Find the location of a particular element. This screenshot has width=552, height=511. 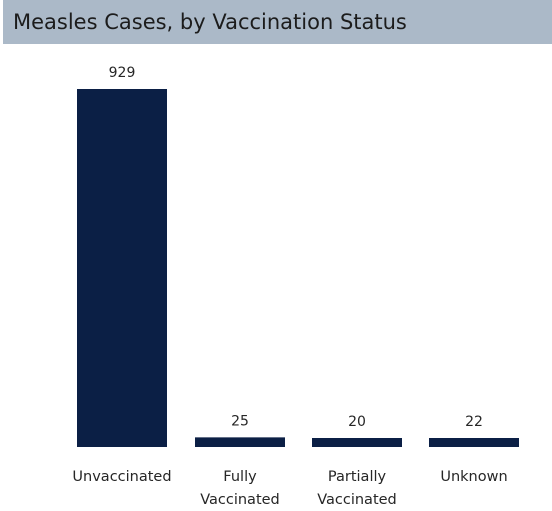

value-label-0: 929 is located at coordinates (122, 73).